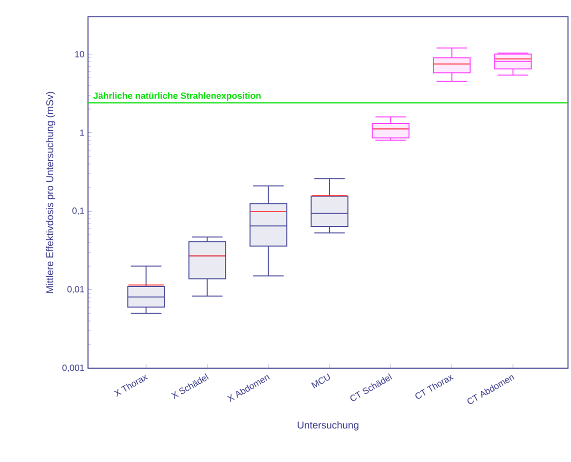 This screenshot has width=571, height=462. I want to click on y-axis-title: Mittlere Effektivdosis pro Untersuchung (mSv), so click(51, 192).